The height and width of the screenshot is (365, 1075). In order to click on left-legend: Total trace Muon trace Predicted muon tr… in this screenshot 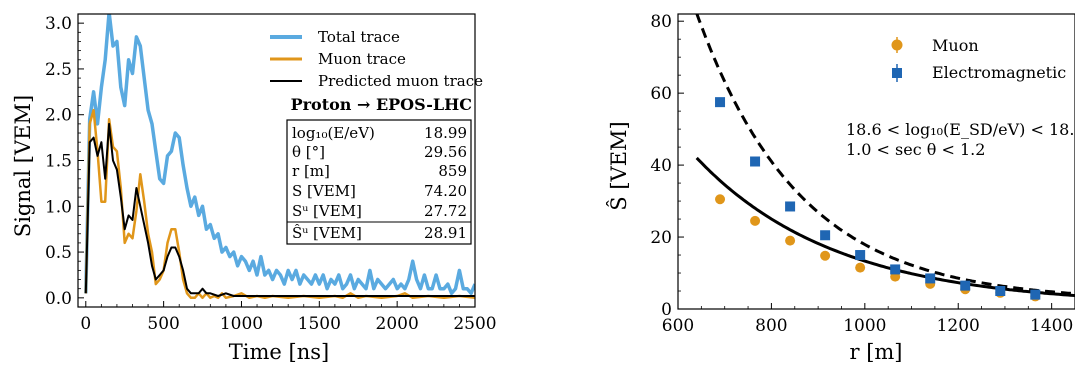, I will do `click(376, 59)`.